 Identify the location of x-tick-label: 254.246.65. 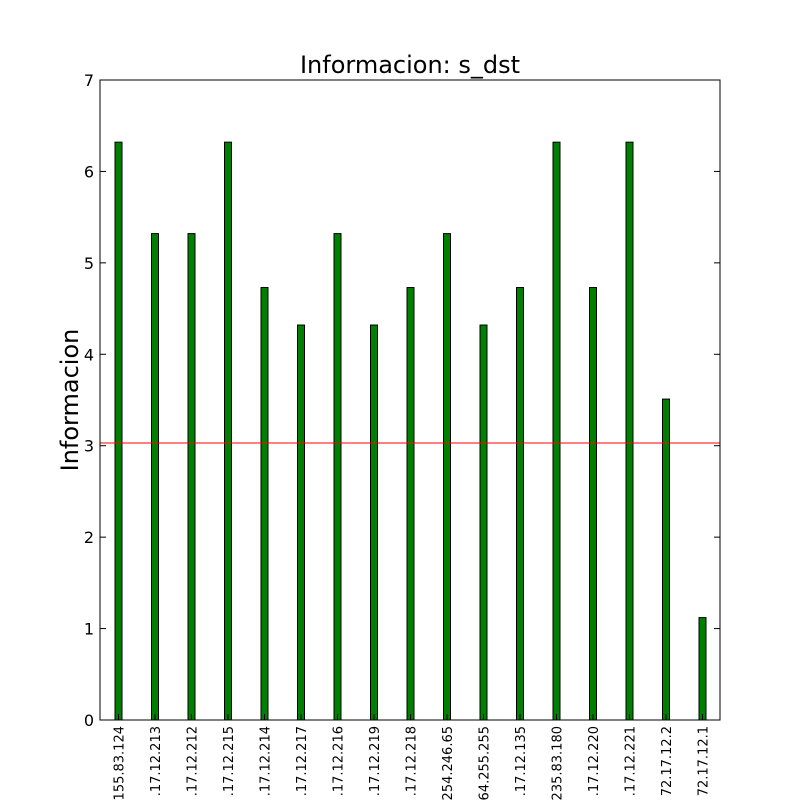
(448, 763).